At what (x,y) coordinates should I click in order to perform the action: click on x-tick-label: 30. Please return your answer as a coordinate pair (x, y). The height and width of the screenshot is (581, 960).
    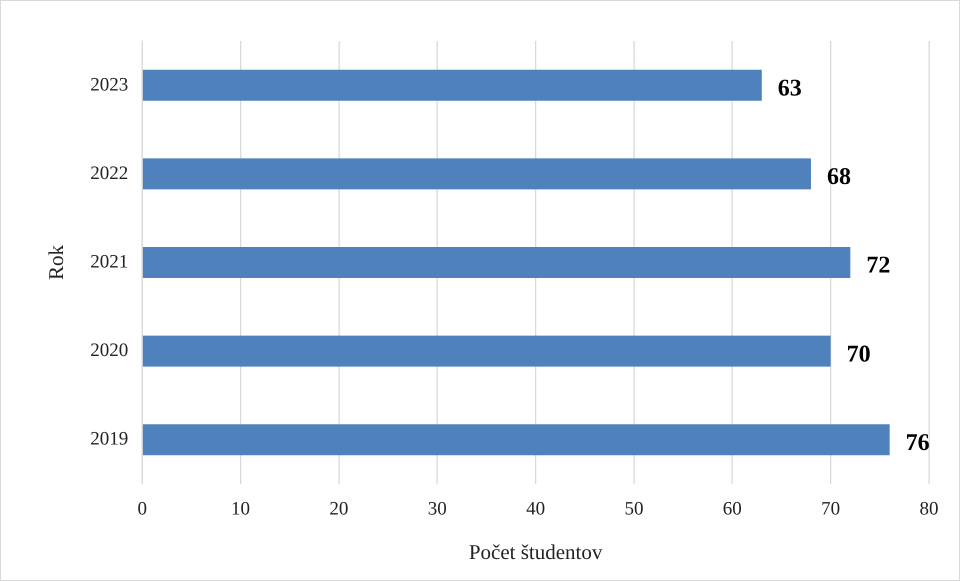
    Looking at the image, I should click on (437, 509).